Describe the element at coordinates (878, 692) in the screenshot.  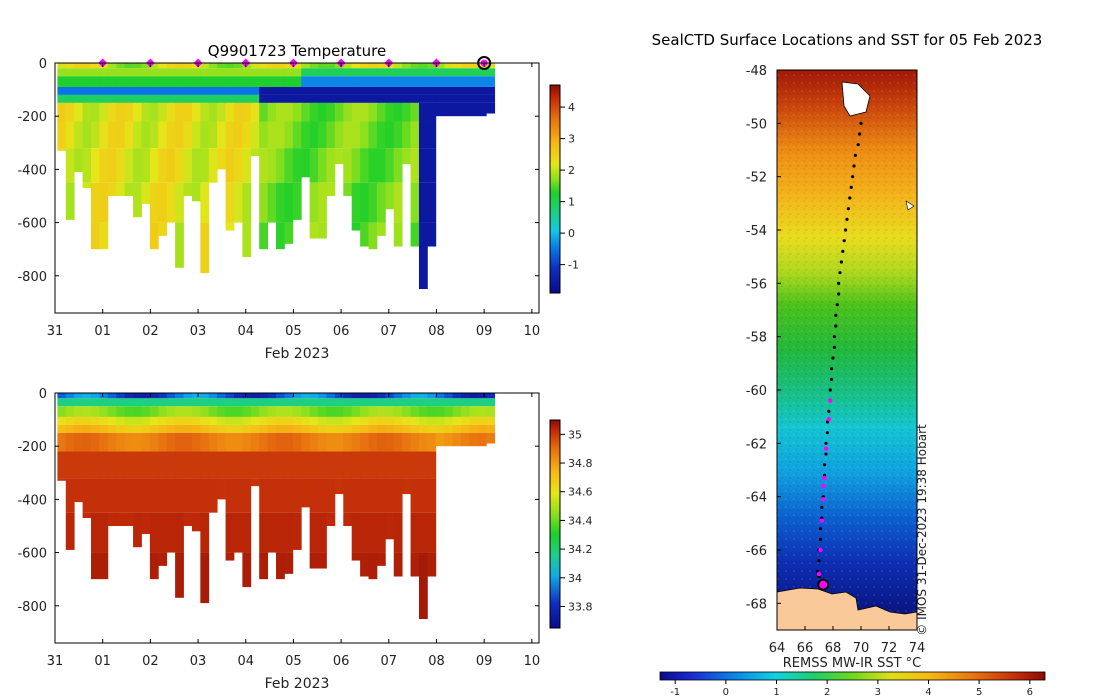
I see `sst-colorbar-tick-label: 3` at that location.